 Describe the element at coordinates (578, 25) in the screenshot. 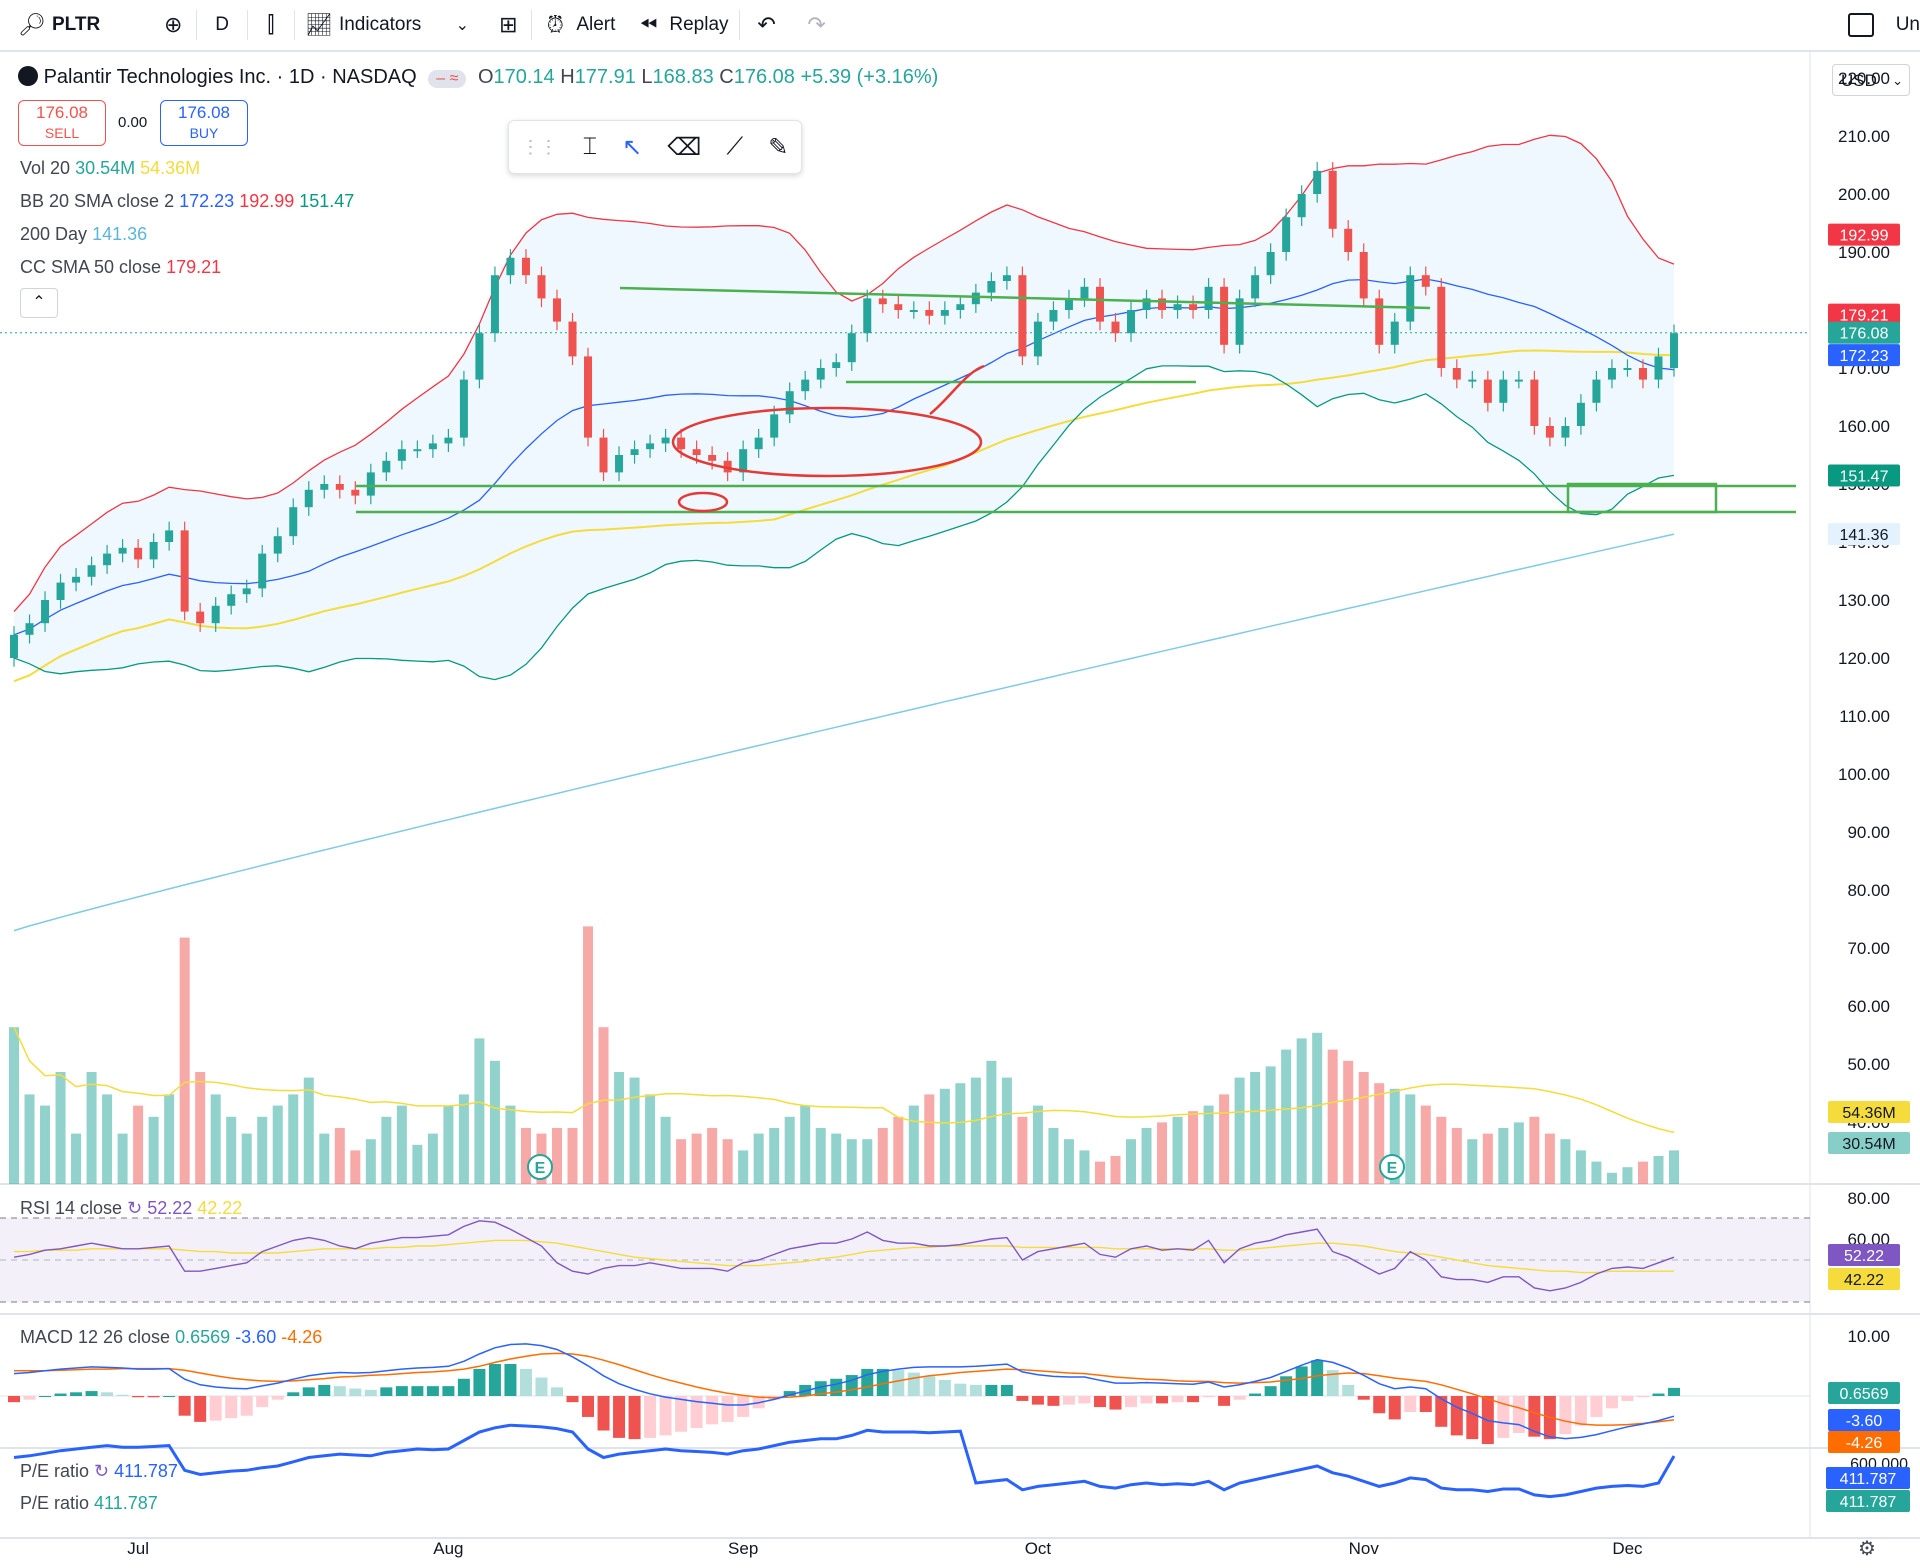

I see `alert-button: ⏰︎ Alert` at that location.